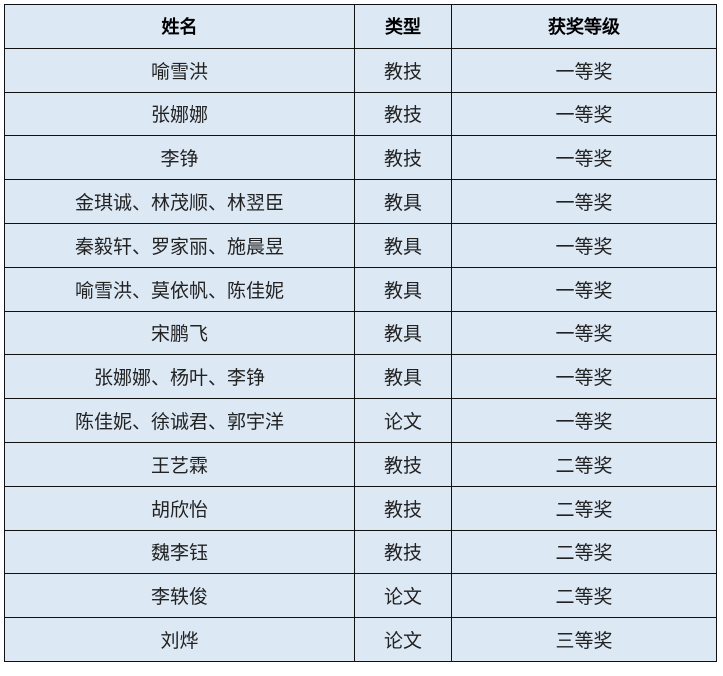 This screenshot has height=676, width=723. Describe the element at coordinates (403, 26) in the screenshot. I see `header-type: 类型` at that location.